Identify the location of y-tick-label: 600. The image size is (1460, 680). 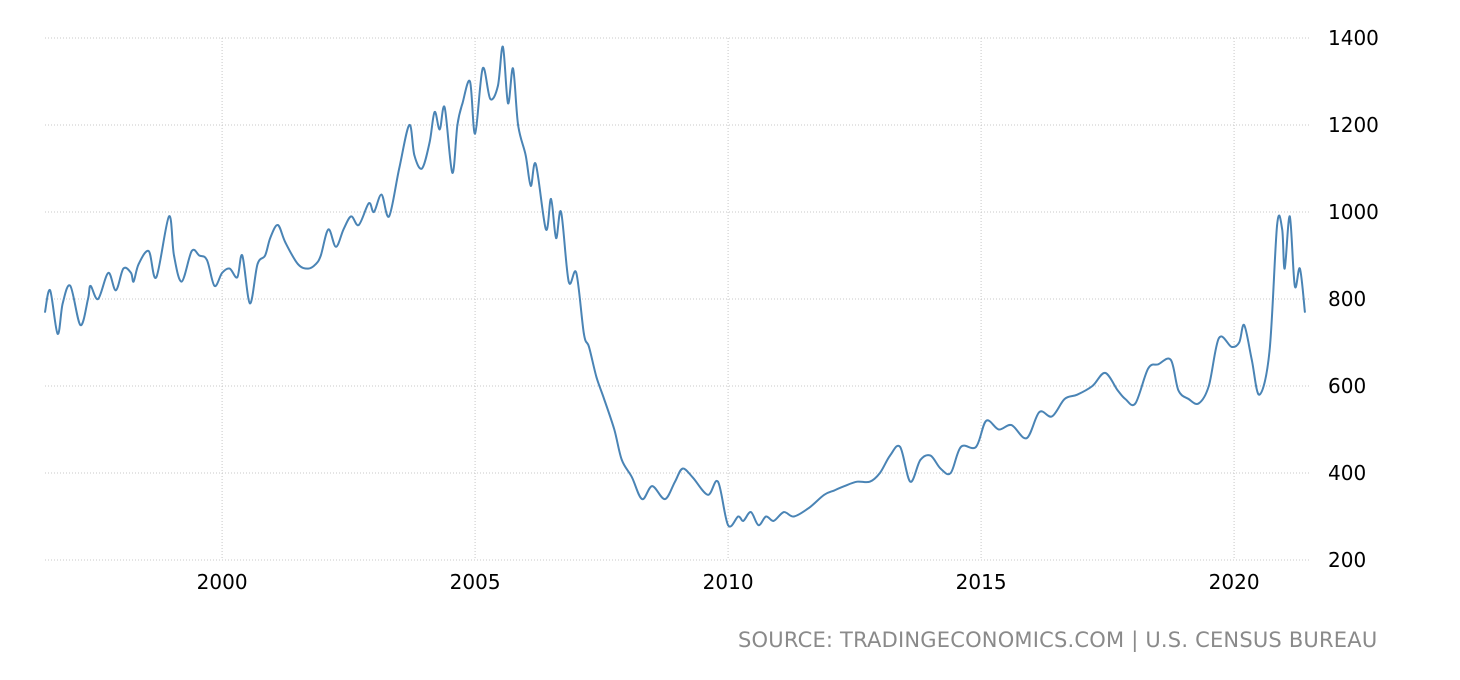
(1347, 386).